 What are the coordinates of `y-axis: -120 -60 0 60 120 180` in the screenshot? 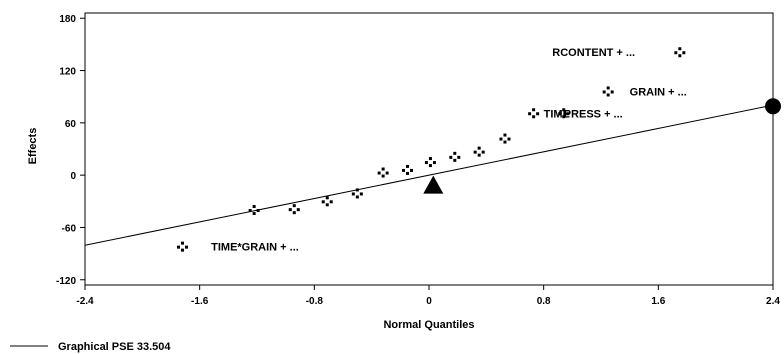 It's located at (70, 150).